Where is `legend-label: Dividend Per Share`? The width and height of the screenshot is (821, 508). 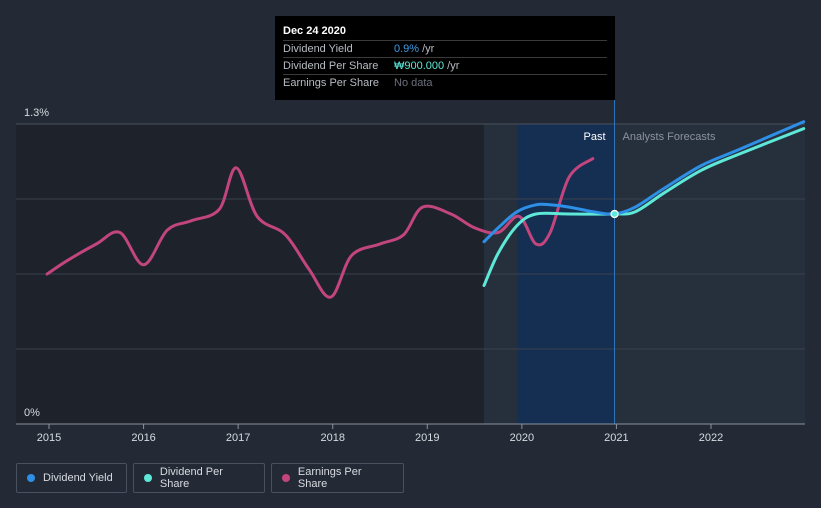 legend-label: Dividend Per Share is located at coordinates (191, 478).